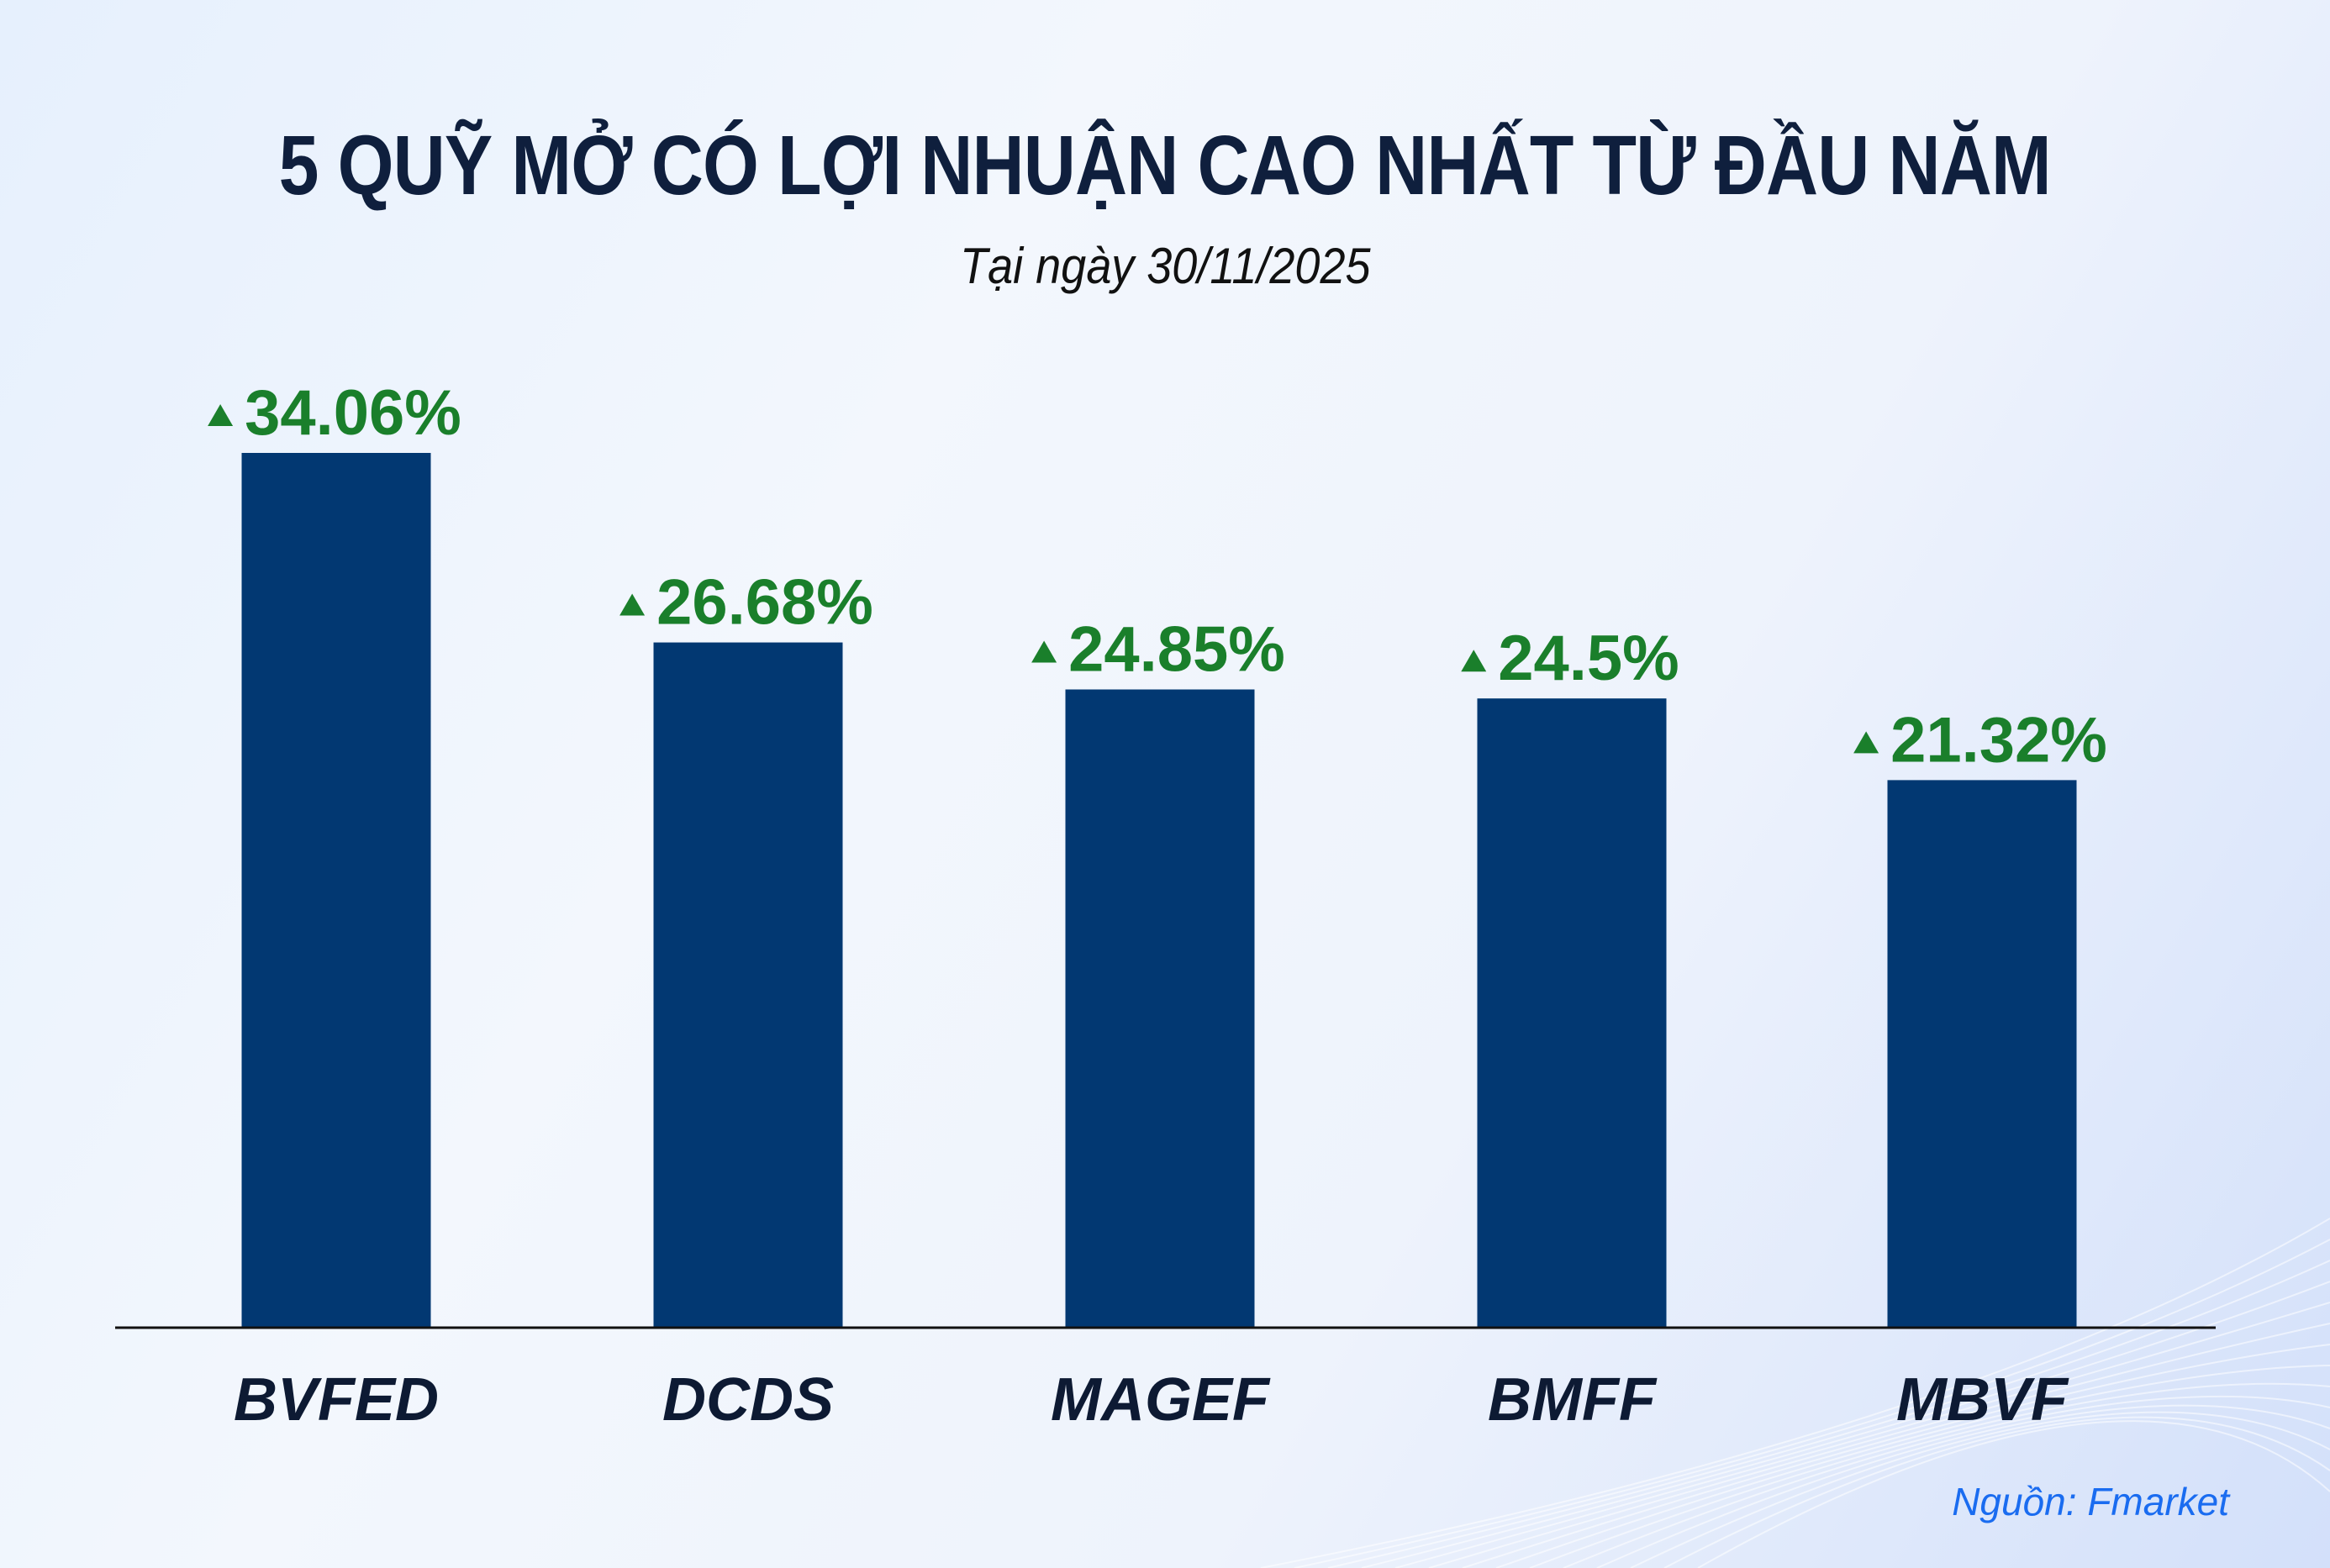  What do you see at coordinates (748, 1400) in the screenshot?
I see `x-tick-label: DCDS` at bounding box center [748, 1400].